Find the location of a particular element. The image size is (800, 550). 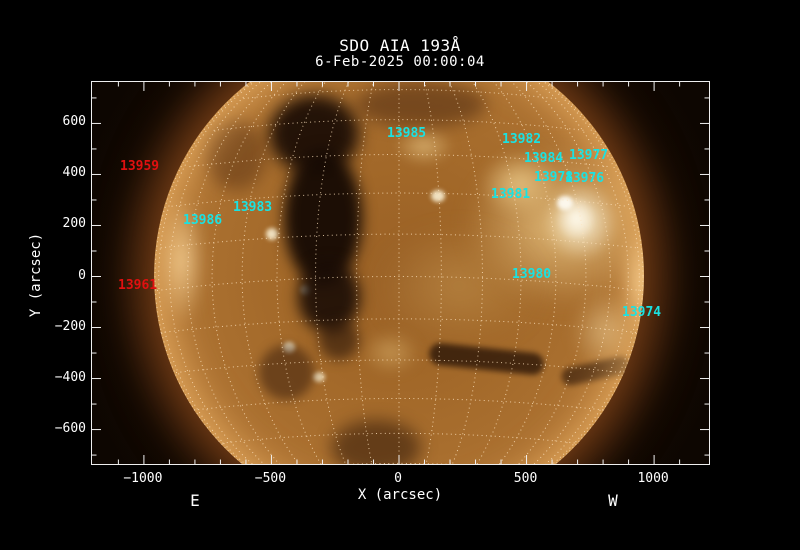

x-axis-title: X (arcsec) is located at coordinates (400, 495).